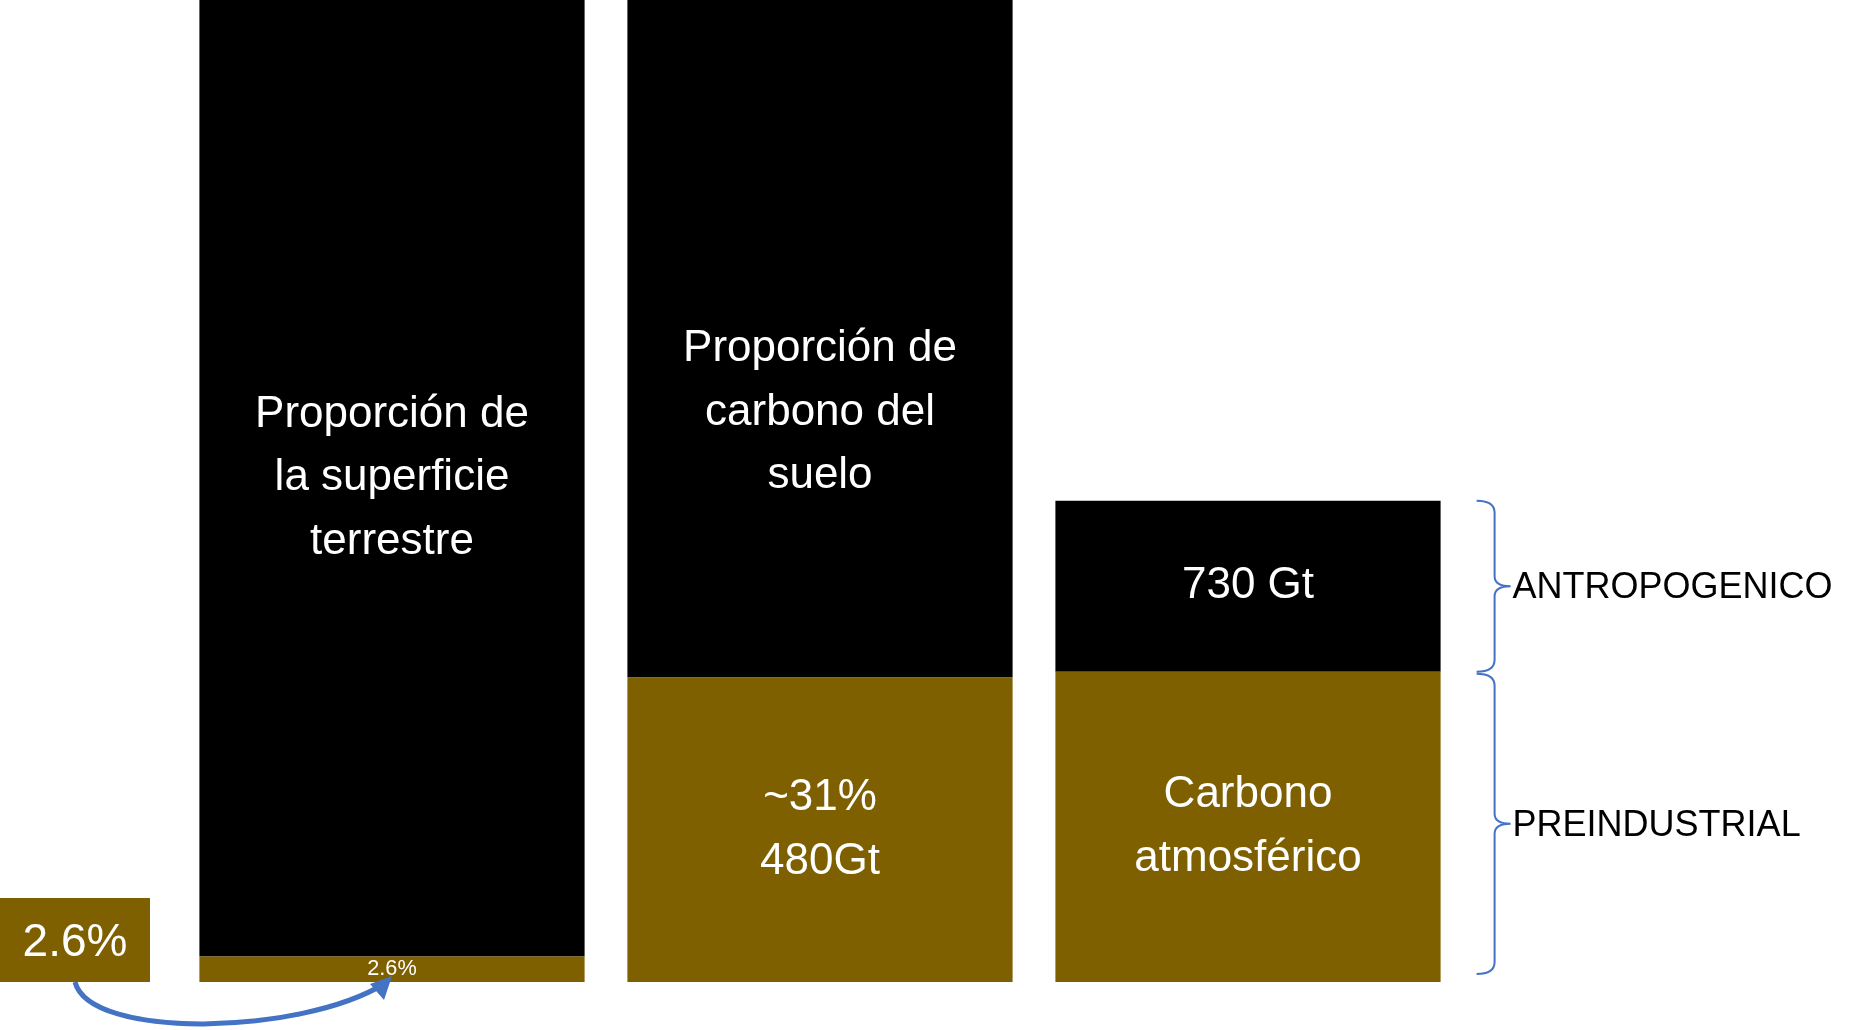 This screenshot has height=1030, width=1870. Describe the element at coordinates (1672, 586) in the screenshot. I see `text: ANTROPOGENICO` at that location.